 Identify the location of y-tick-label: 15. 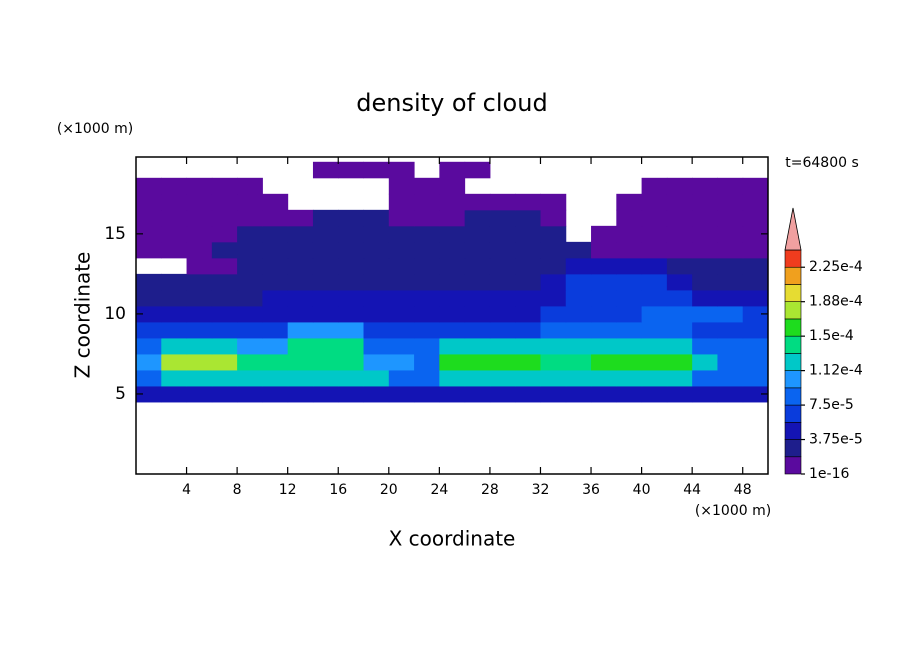
(115, 234).